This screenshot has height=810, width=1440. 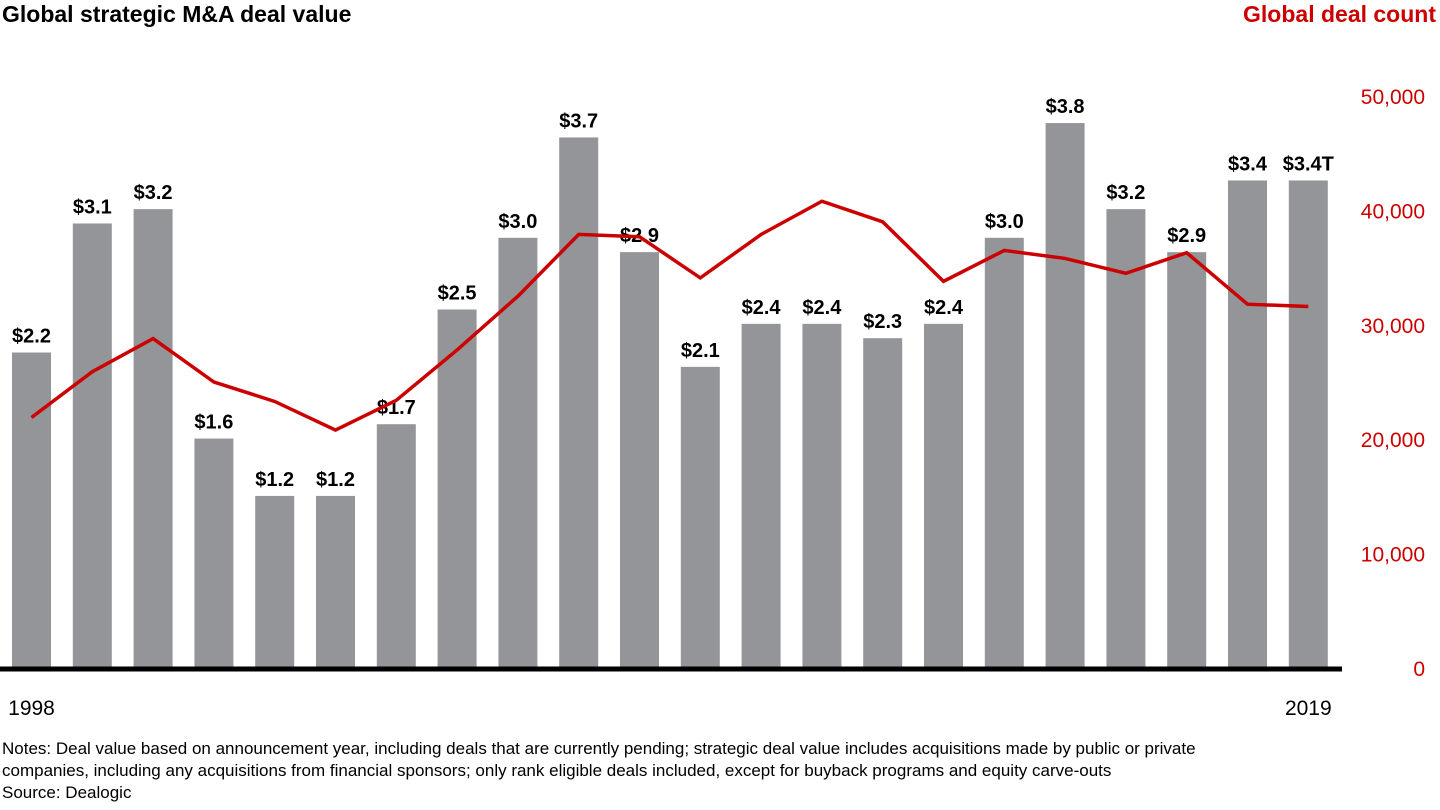 I want to click on bar-label-2011: $2.4, so click(x=822, y=308).